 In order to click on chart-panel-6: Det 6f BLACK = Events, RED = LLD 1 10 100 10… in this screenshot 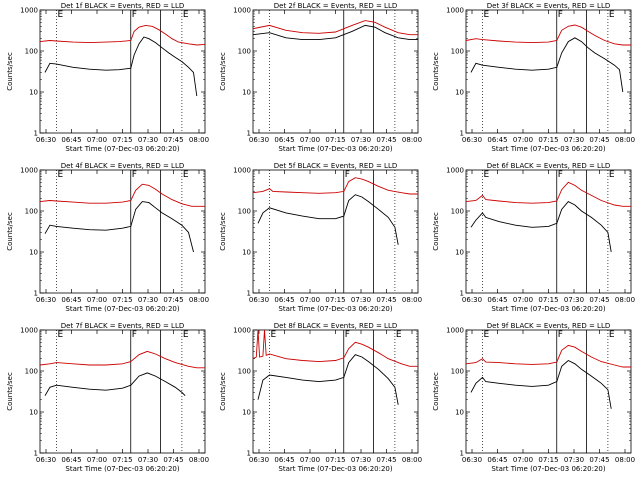, I will do `click(533, 237)`.